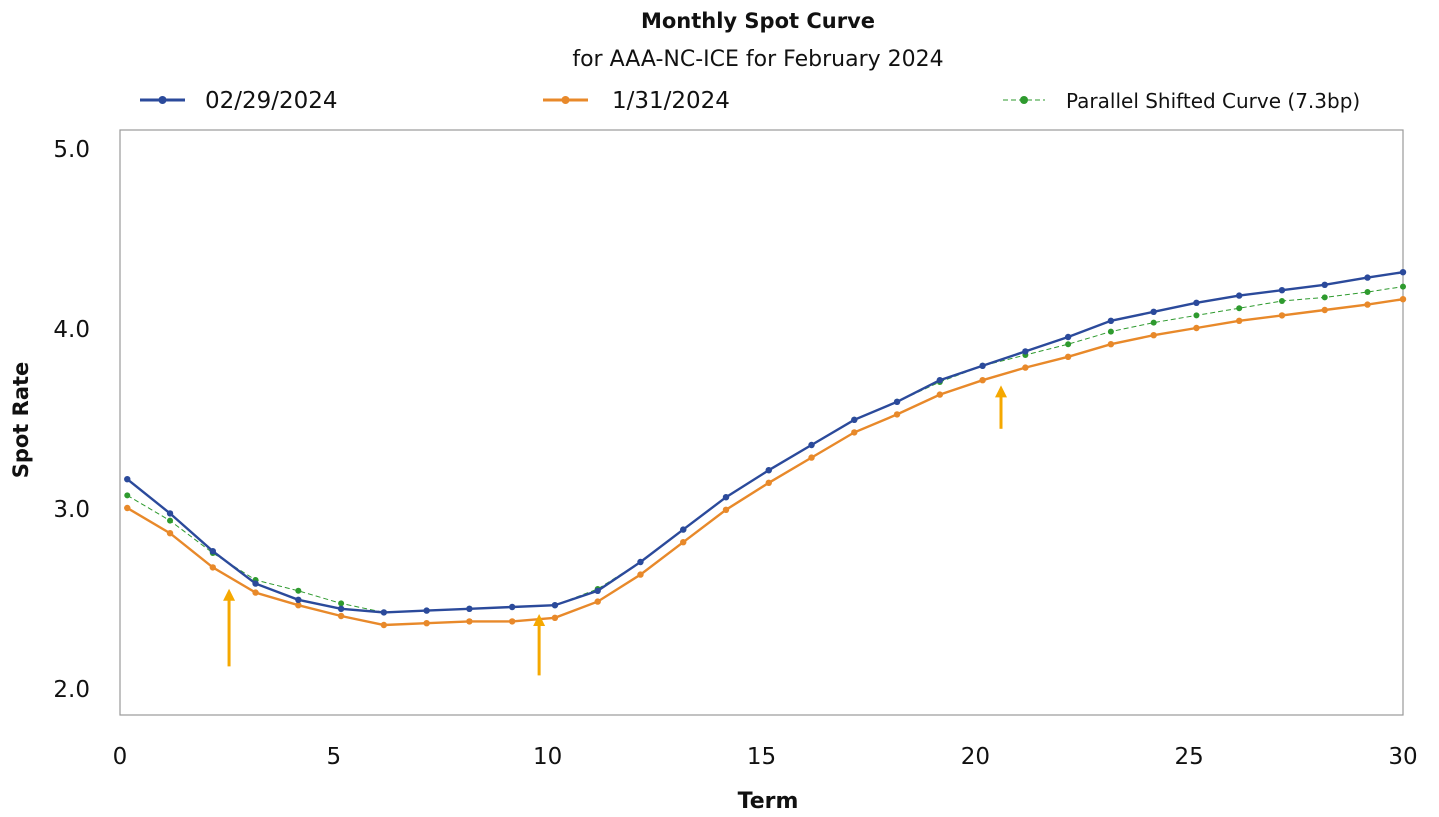 The image size is (1439, 817). Describe the element at coordinates (120, 757) in the screenshot. I see `x-tick-label: 0` at that location.